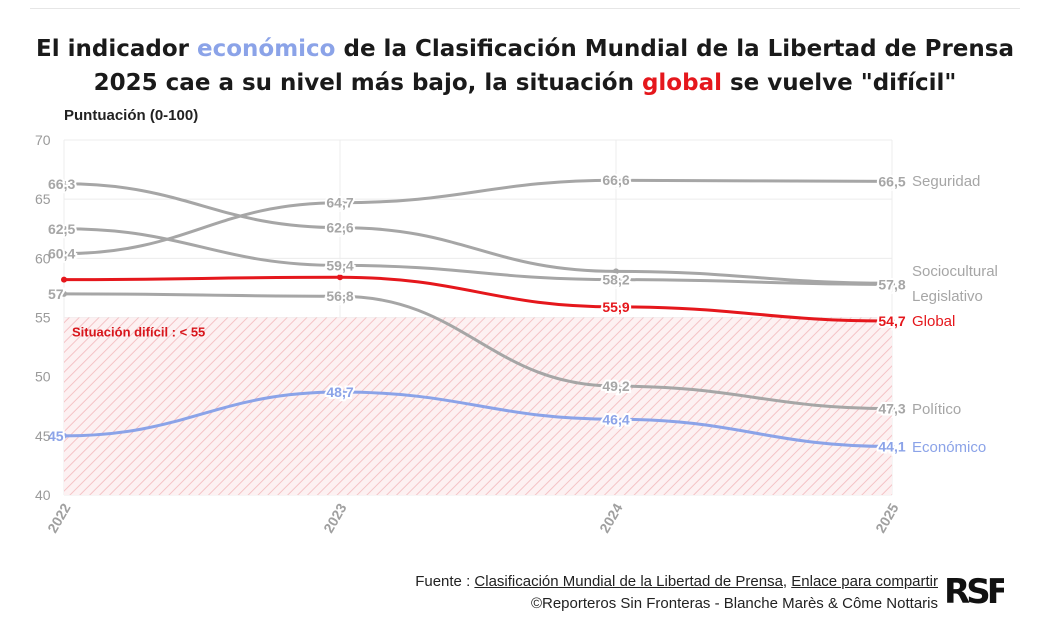 The image size is (1050, 632). I want to click on point-sociocultural-2022, so click(64, 183).